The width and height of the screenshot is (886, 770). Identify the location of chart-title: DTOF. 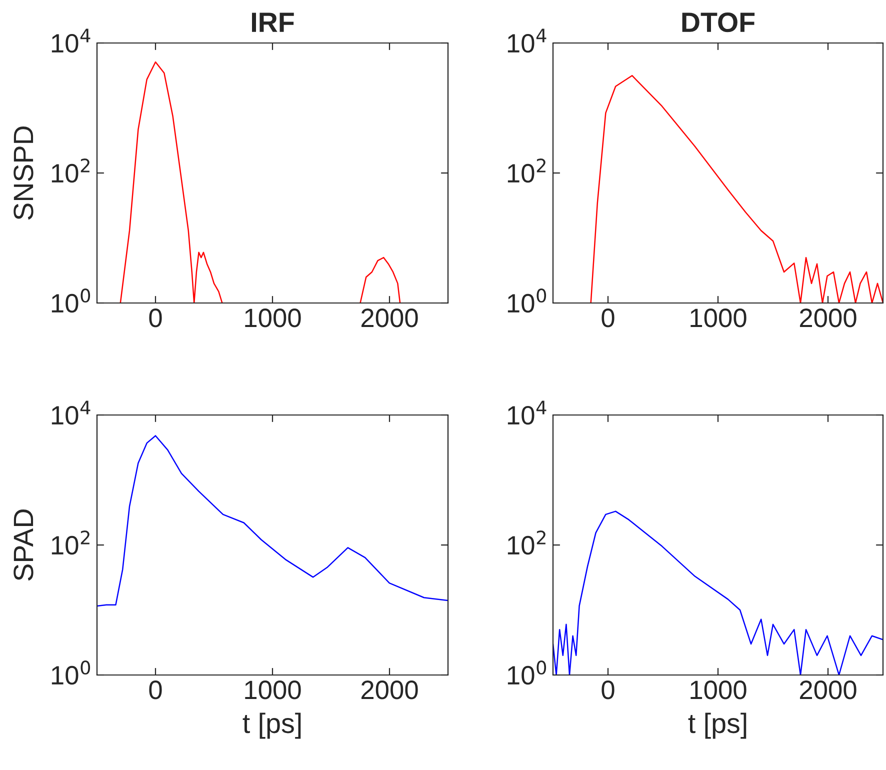
(718, 22).